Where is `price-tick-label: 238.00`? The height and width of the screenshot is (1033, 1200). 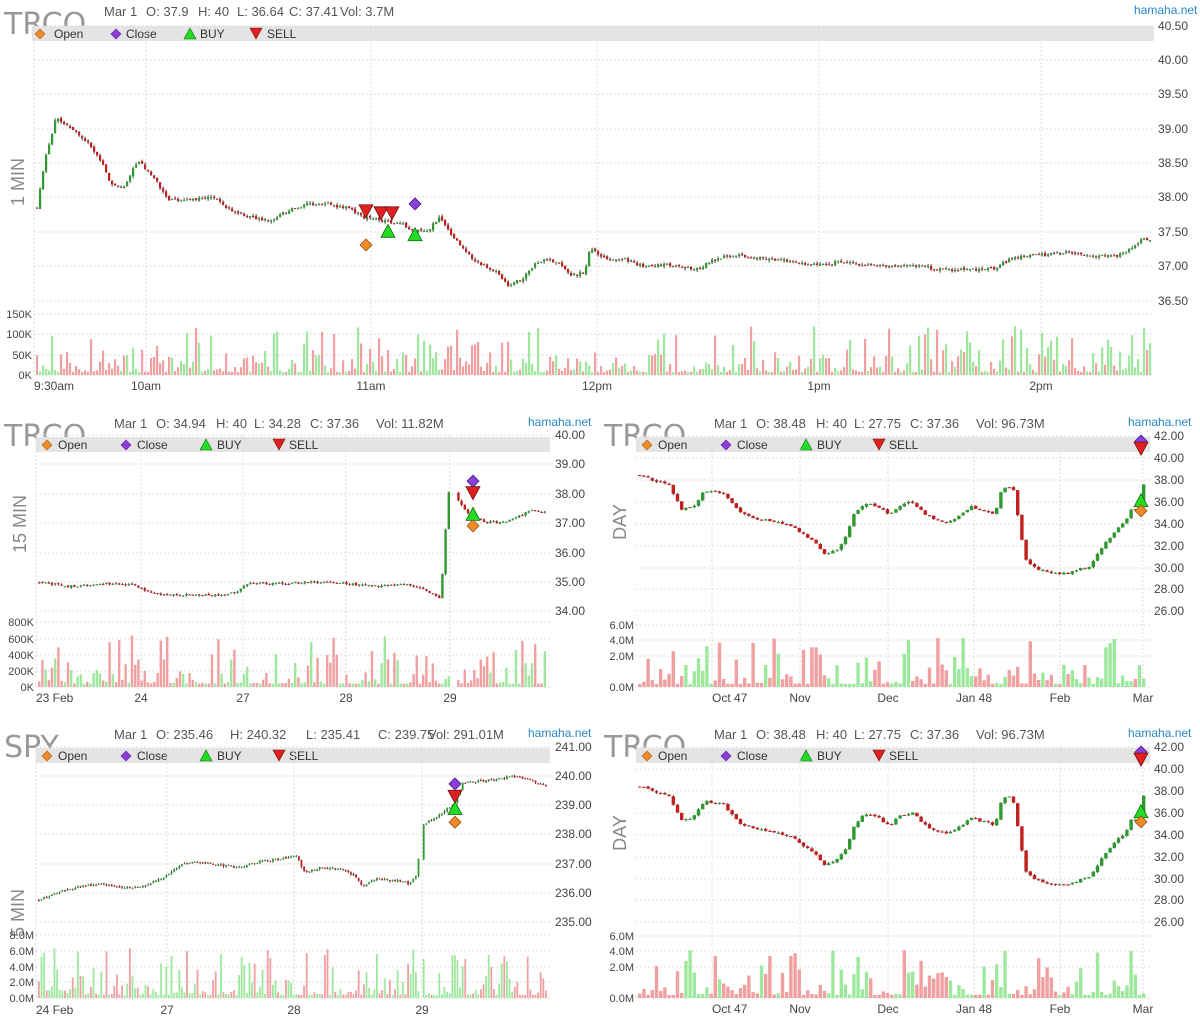
price-tick-label: 238.00 is located at coordinates (573, 834).